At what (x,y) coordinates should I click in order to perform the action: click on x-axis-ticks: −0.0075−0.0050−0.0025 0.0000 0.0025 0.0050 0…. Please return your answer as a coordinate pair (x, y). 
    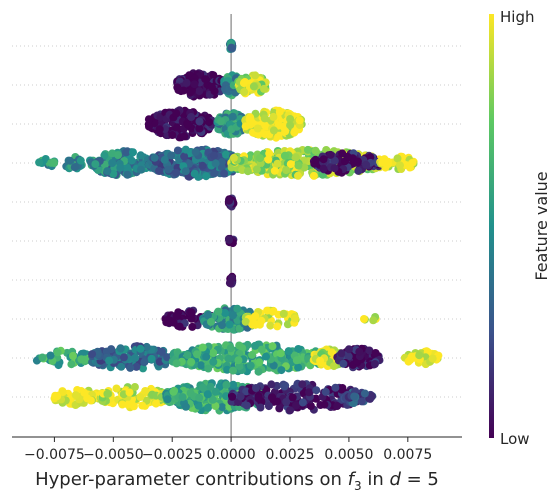
    Looking at the image, I should click on (228, 450).